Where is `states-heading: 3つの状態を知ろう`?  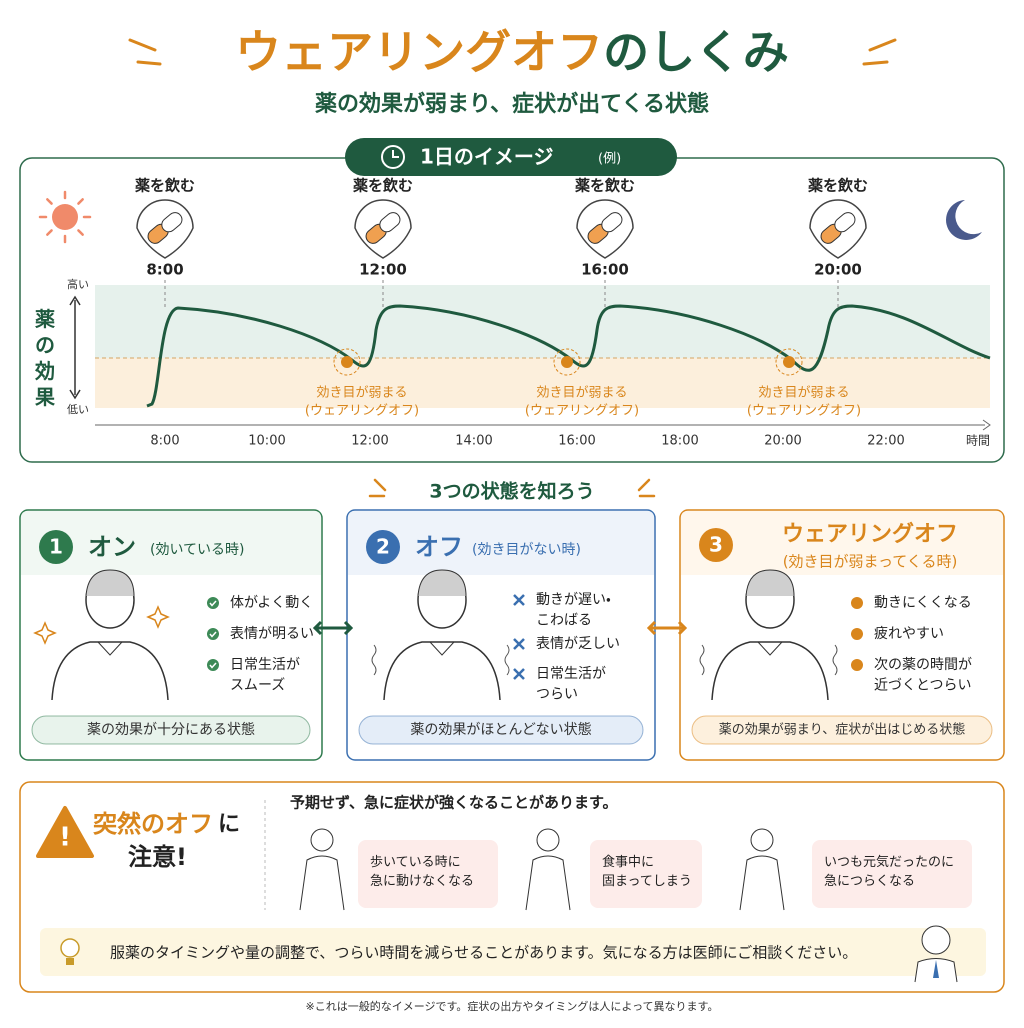 states-heading: 3つの状態を知ろう is located at coordinates (511, 491).